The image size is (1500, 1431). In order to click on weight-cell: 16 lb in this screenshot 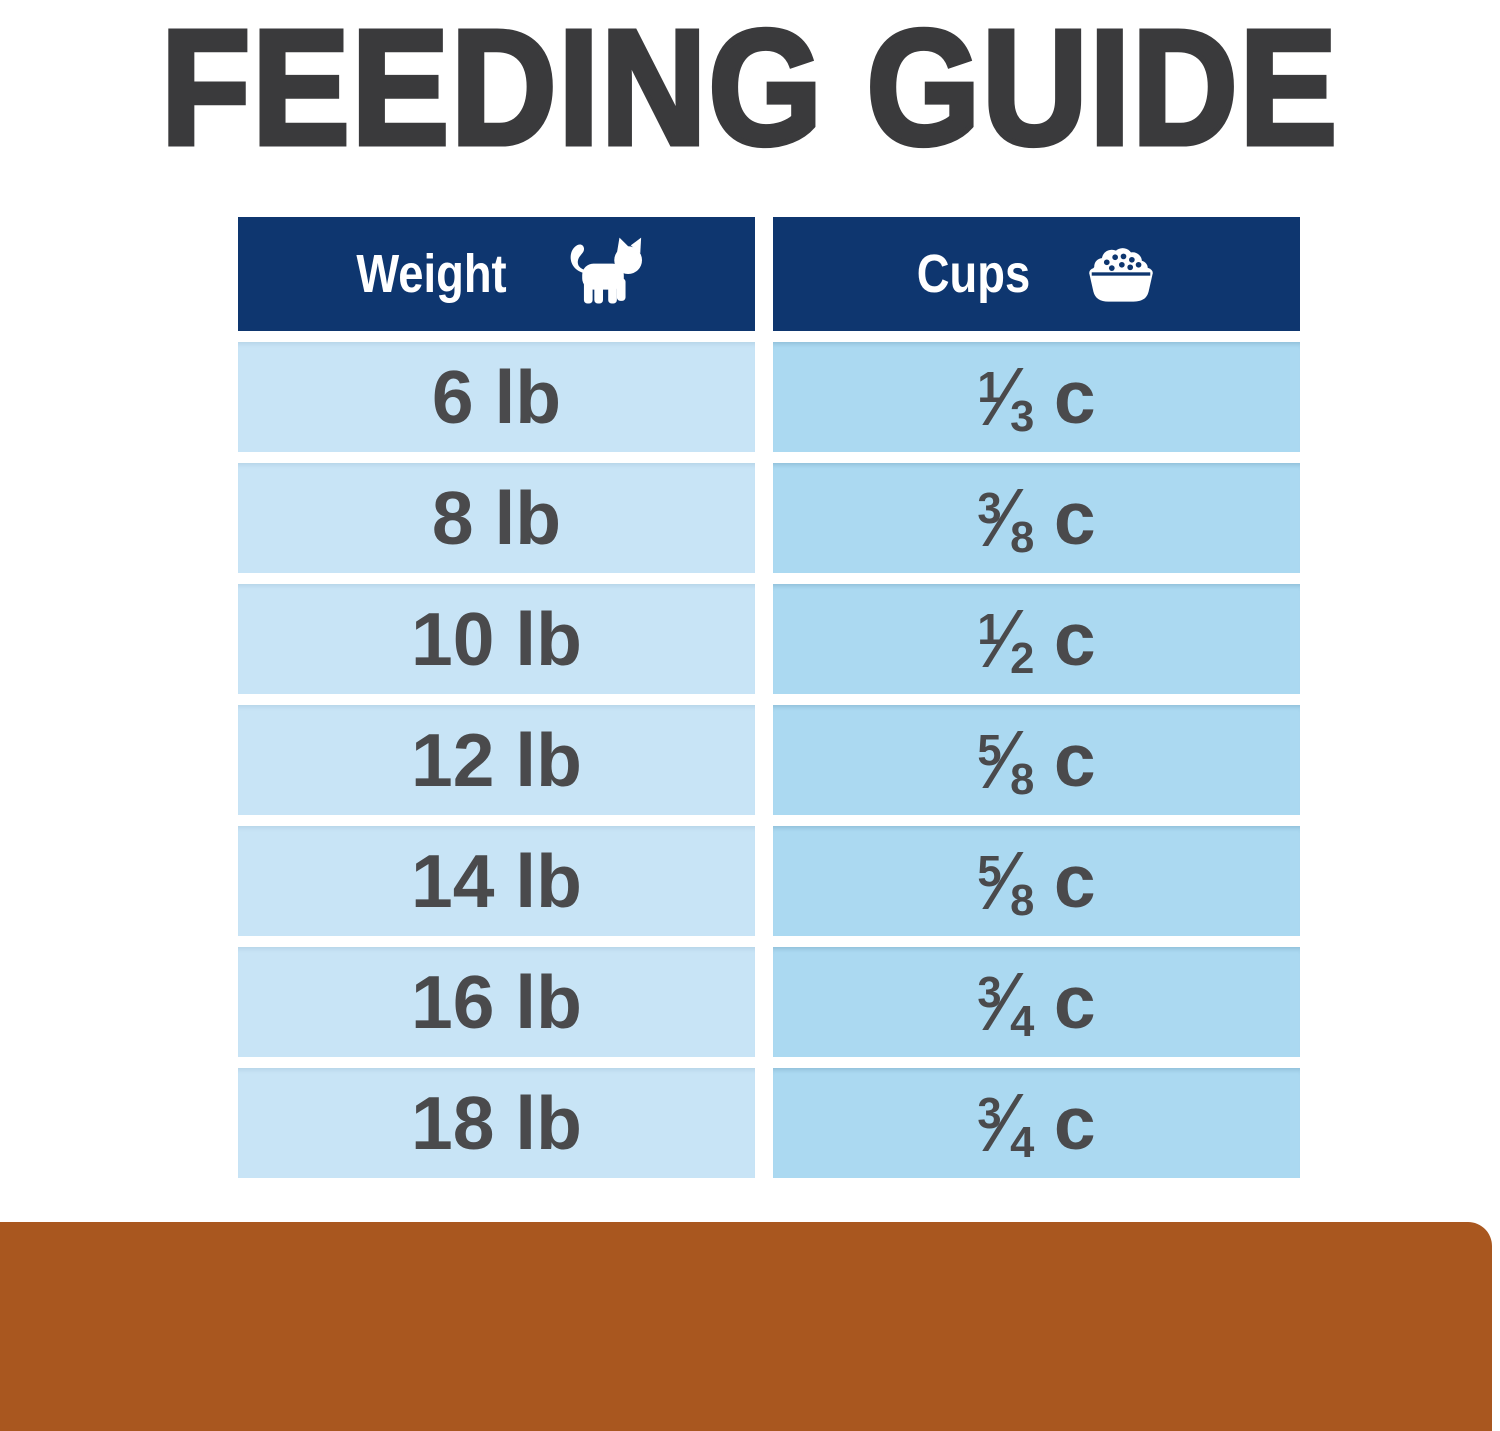, I will do `click(496, 1002)`.